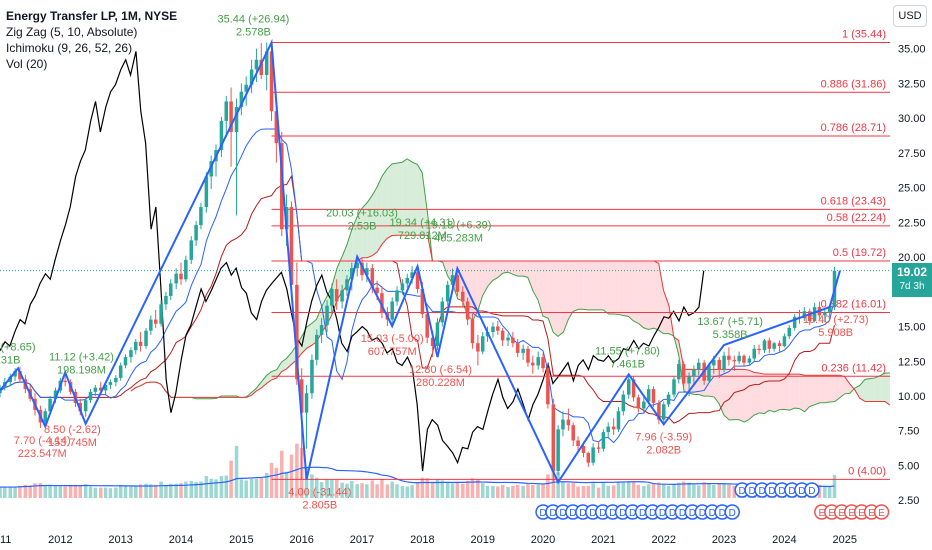 This screenshot has height=550, width=932. What do you see at coordinates (912, 397) in the screenshot?
I see `price-axis-tick: 10.00` at bounding box center [912, 397].